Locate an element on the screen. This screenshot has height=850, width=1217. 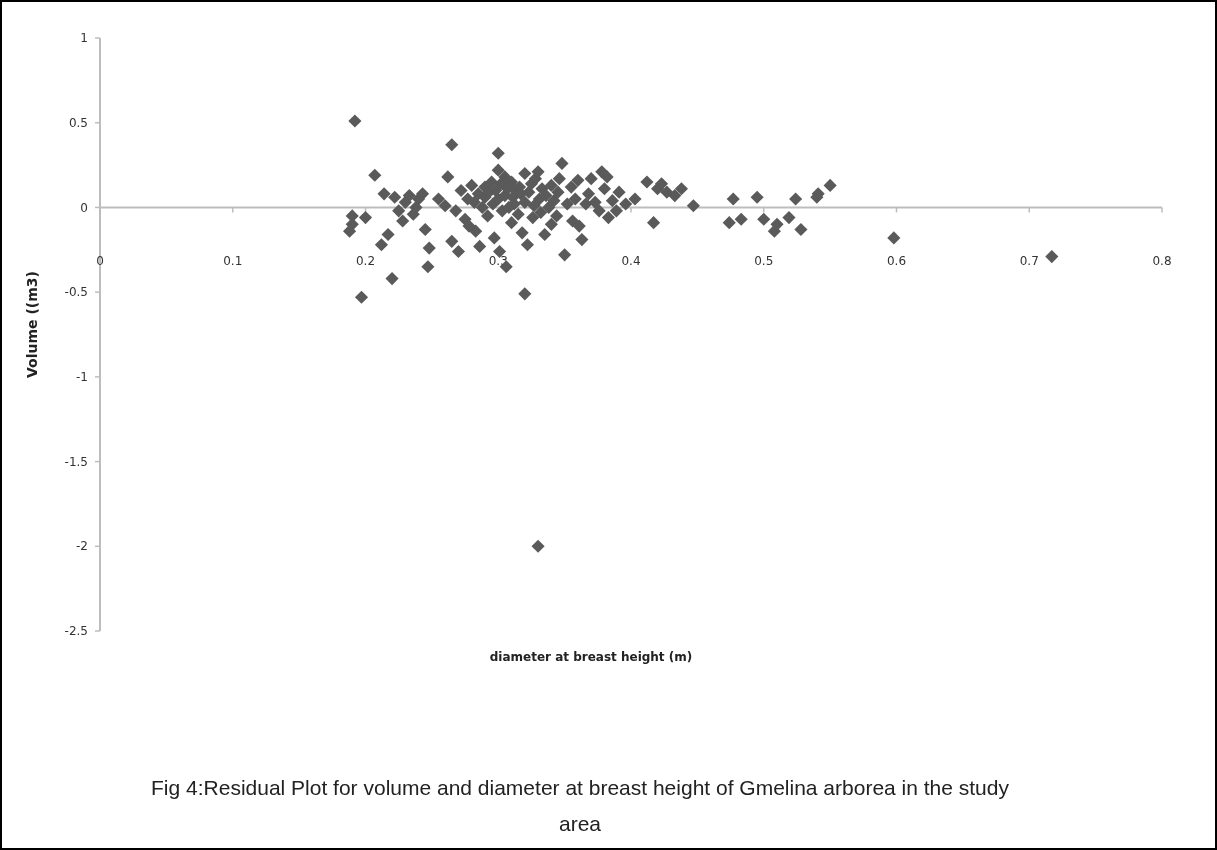
x-tick-label: 0.6 is located at coordinates (896, 261).